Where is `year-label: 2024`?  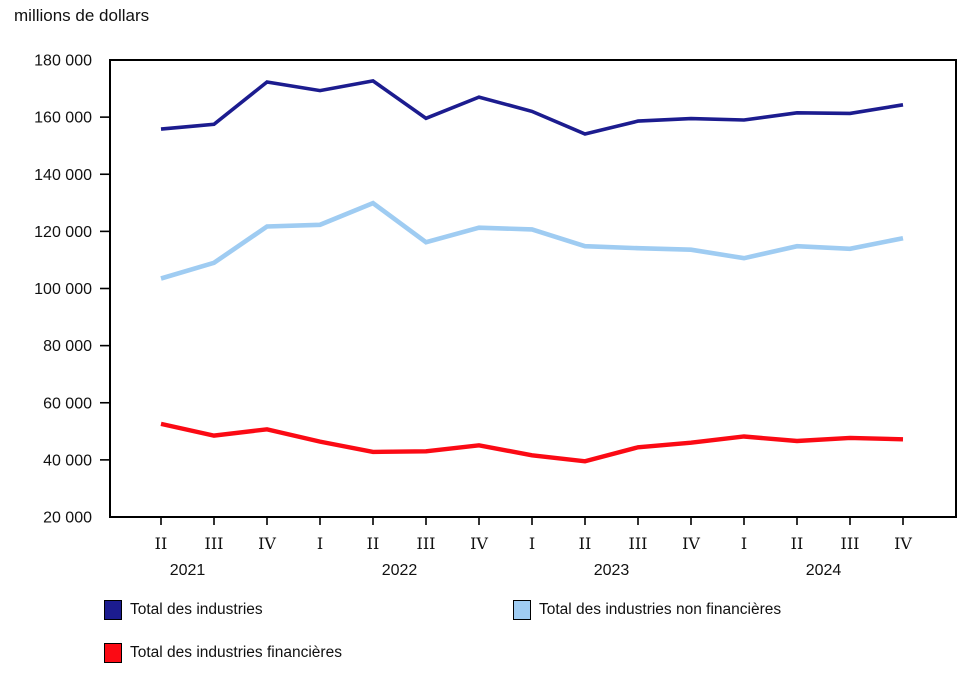
year-label: 2024 is located at coordinates (824, 570).